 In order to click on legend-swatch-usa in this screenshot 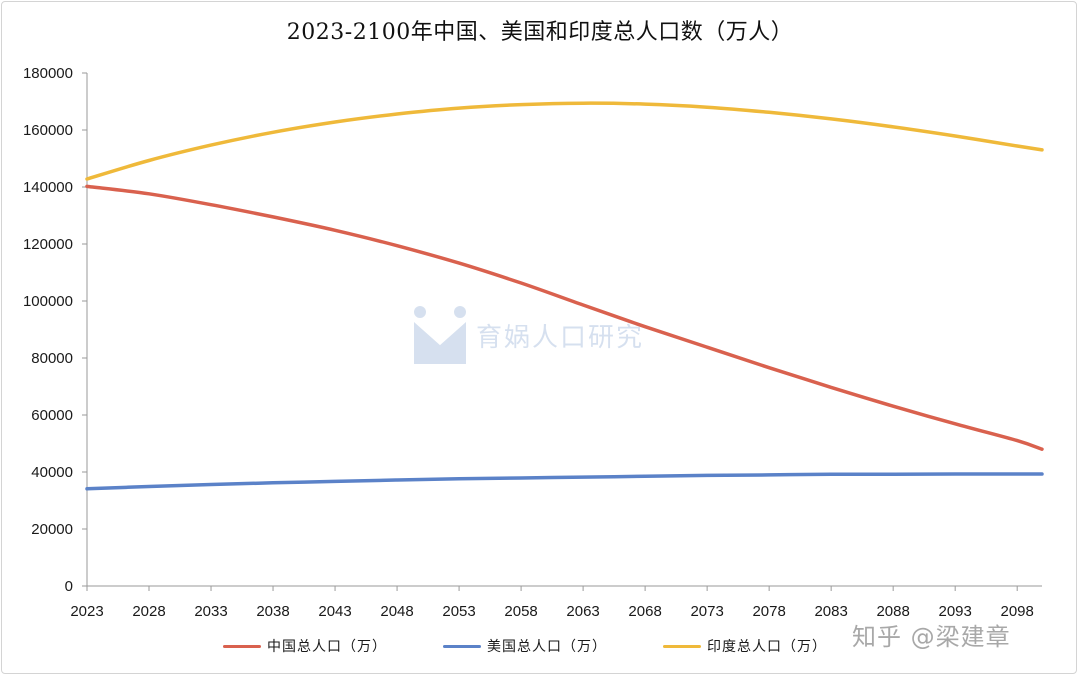, I will do `click(462, 646)`.